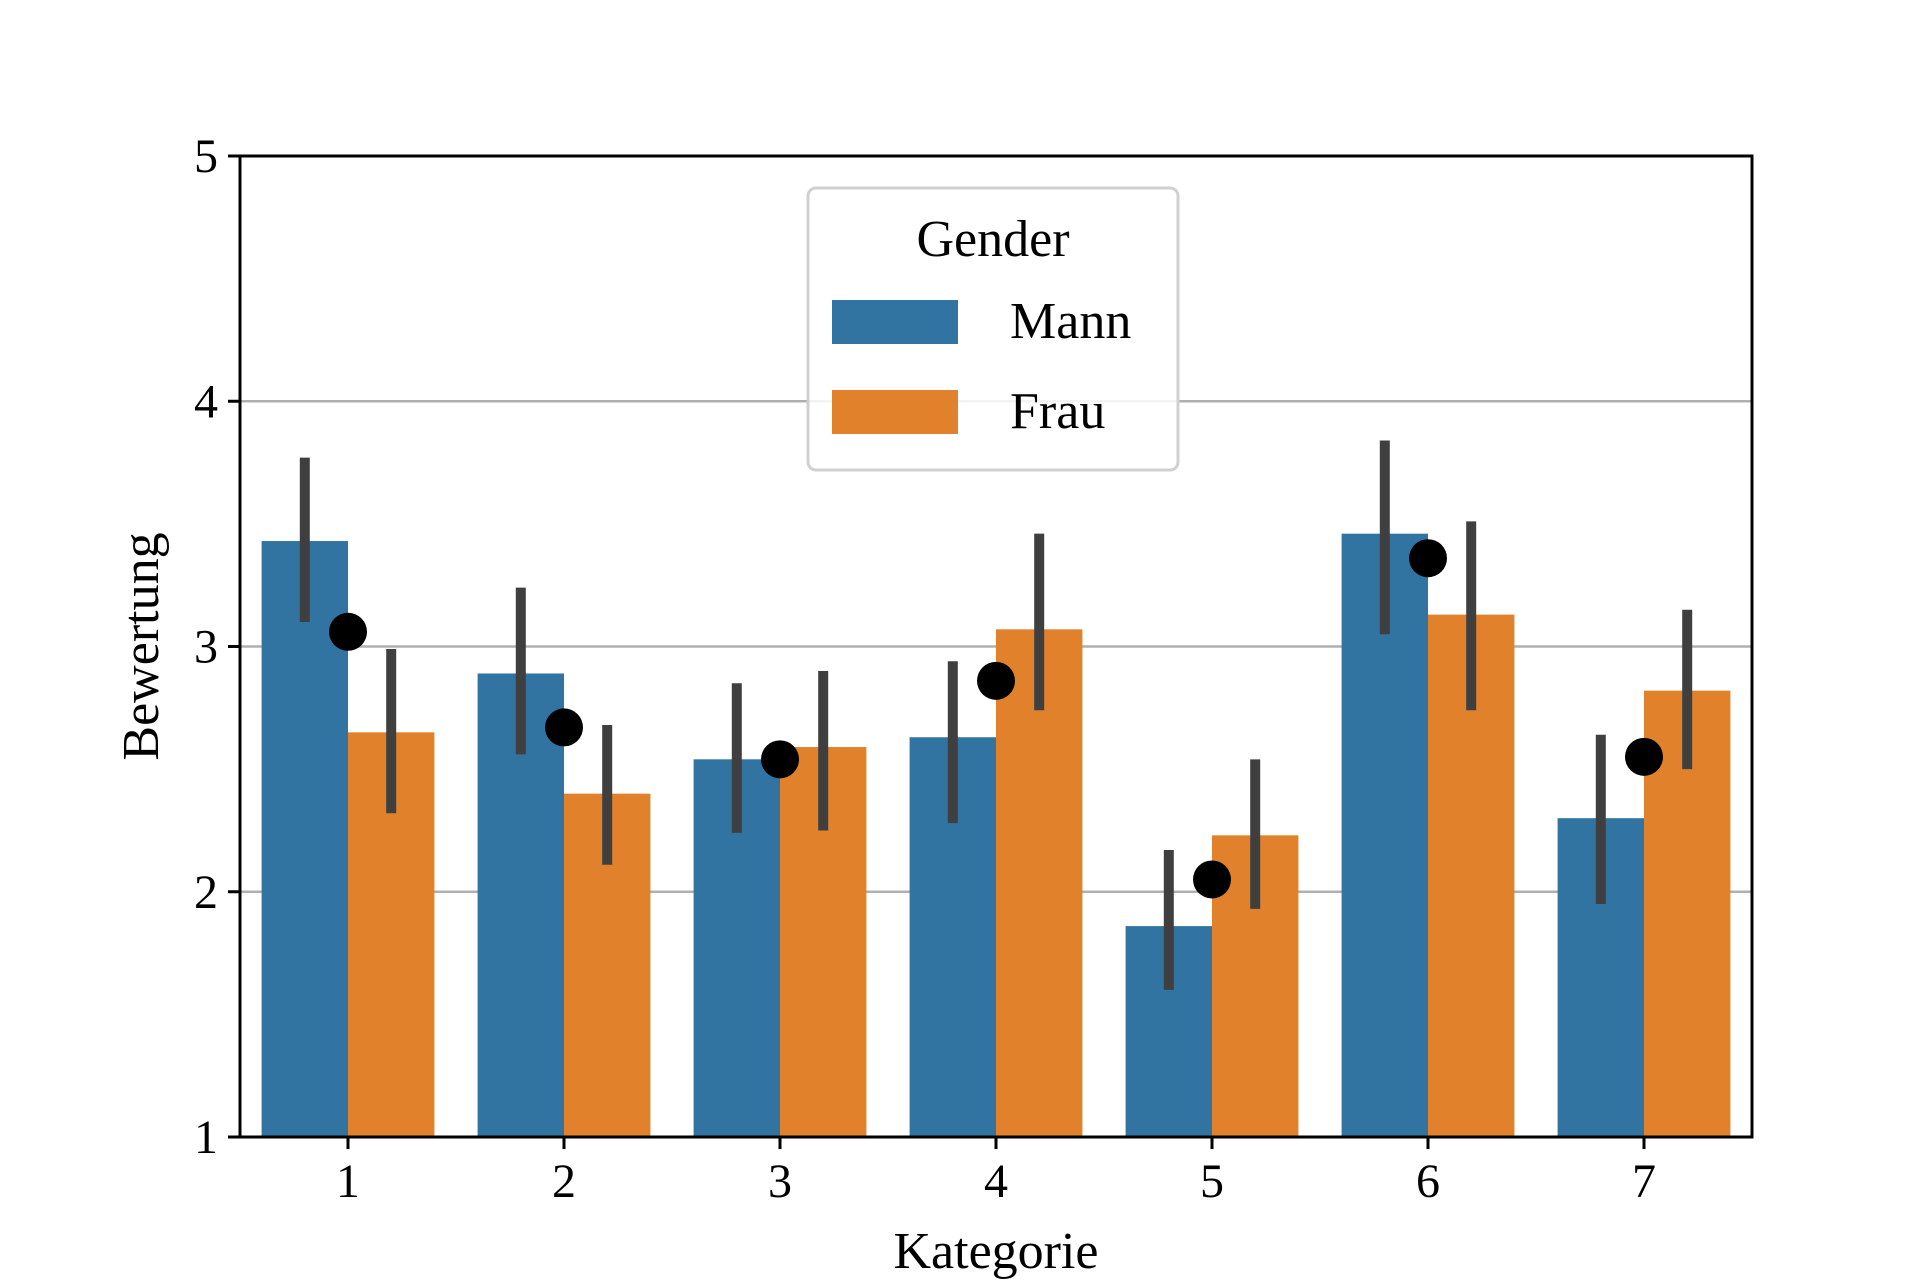 The height and width of the screenshot is (1280, 1920). Describe the element at coordinates (1644, 1181) in the screenshot. I see `x-tick-label: 7` at that location.